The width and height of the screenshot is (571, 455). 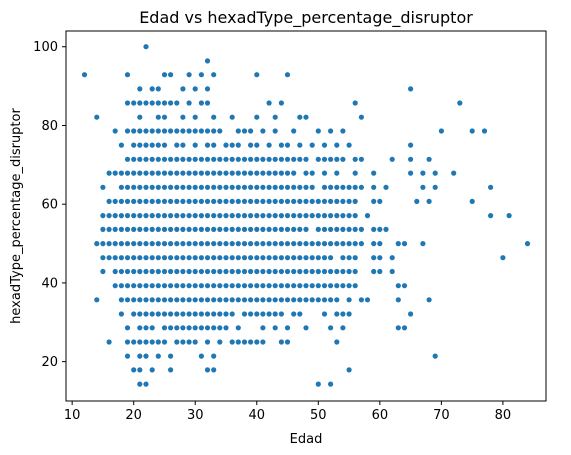 What do you see at coordinates (195, 415) in the screenshot?
I see `x-tick-label: 30` at bounding box center [195, 415].